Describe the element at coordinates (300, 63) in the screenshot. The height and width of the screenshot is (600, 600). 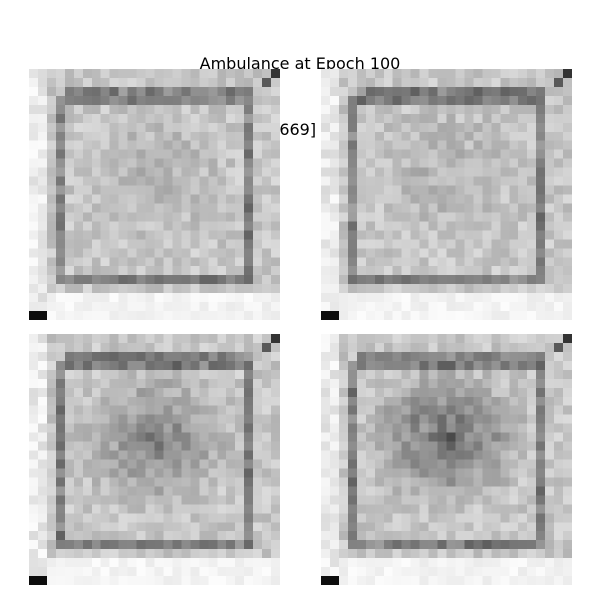
I see `title-text: Ambulance at Epoch 100` at that location.